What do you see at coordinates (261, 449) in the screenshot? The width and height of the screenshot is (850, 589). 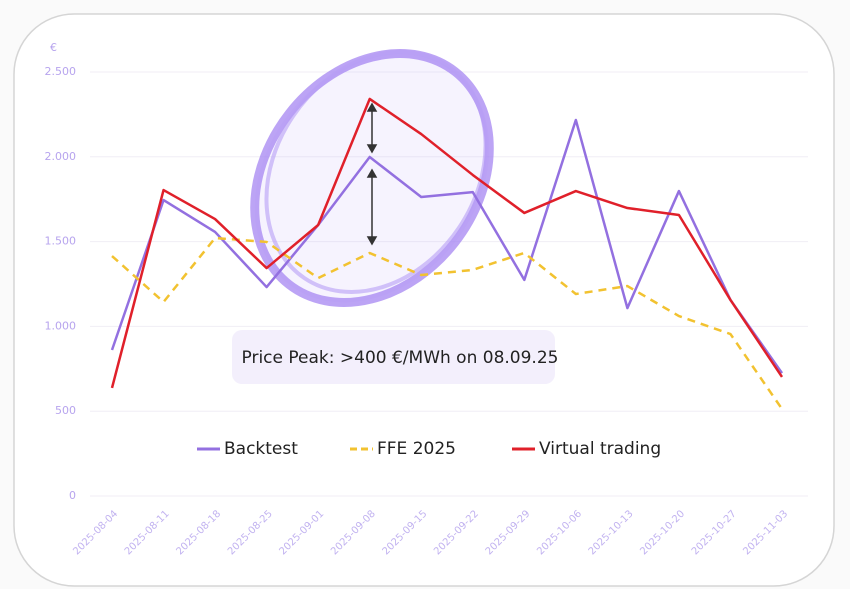 I see `legend-label: Backtest` at bounding box center [261, 449].